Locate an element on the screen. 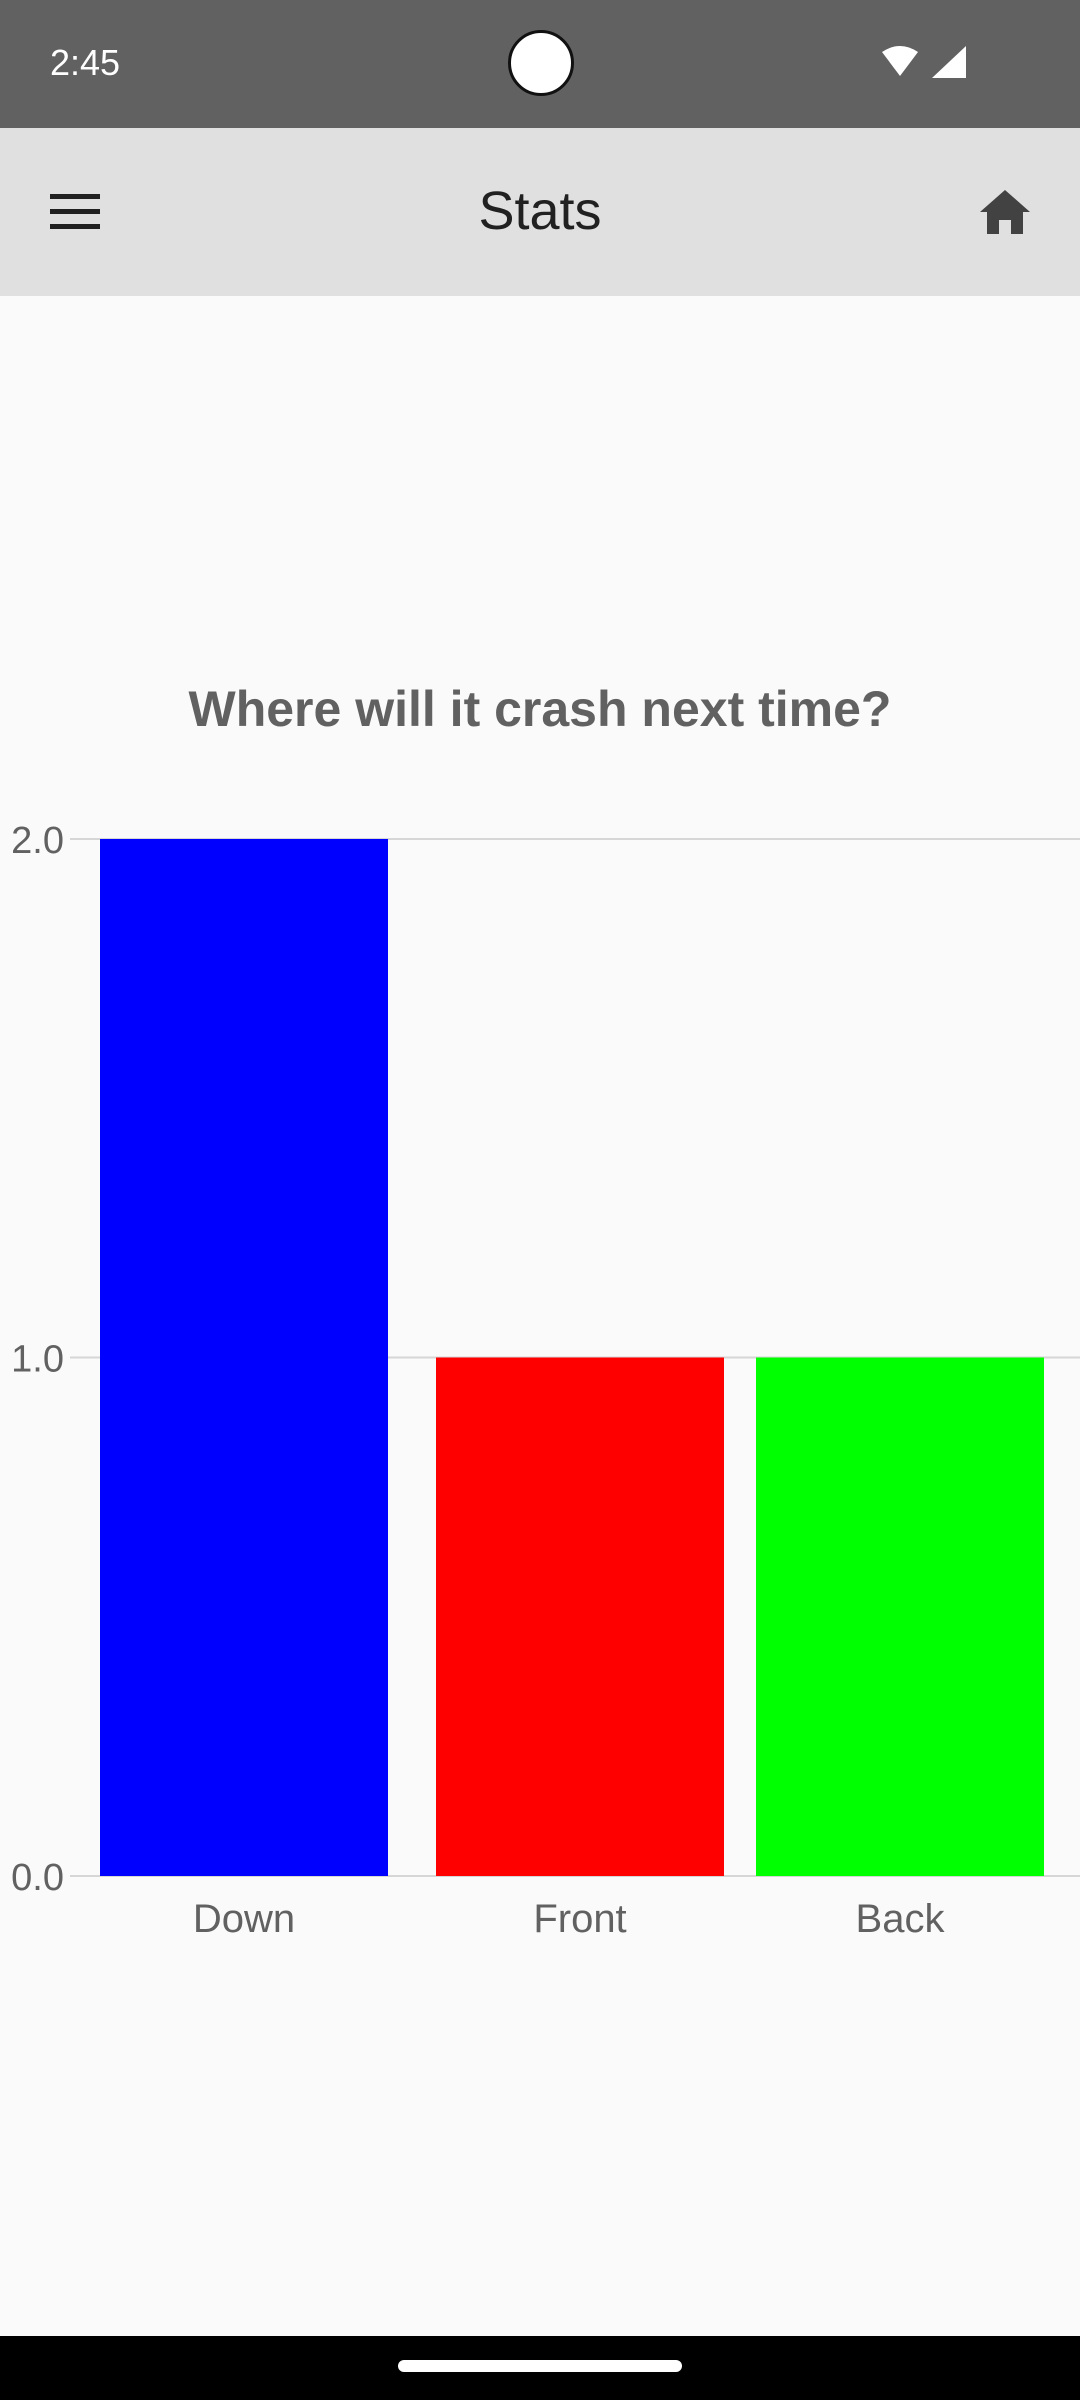  page-title: Stats is located at coordinates (540, 211).